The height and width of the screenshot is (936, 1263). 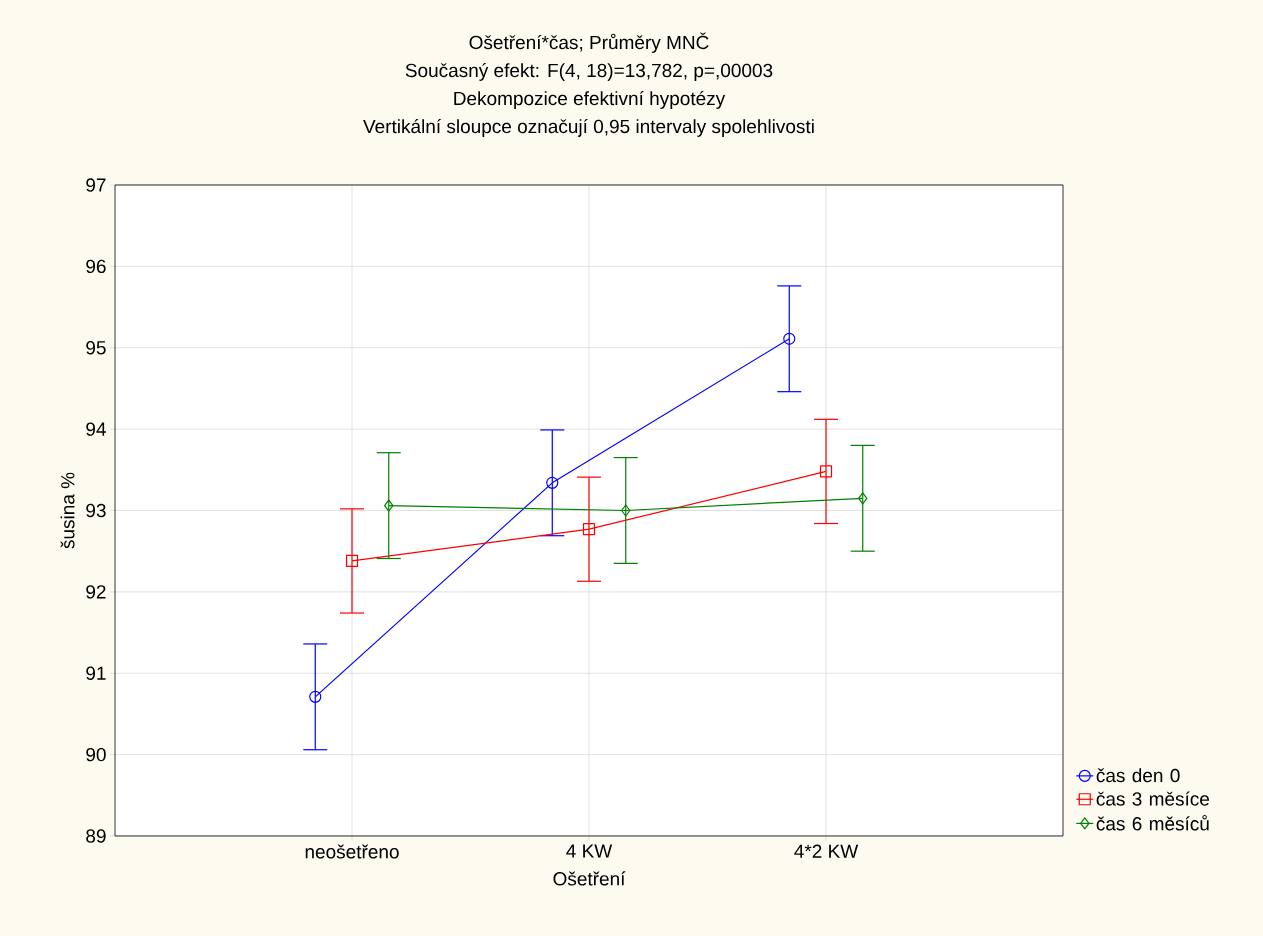 I want to click on x-tick-label: 4 KW, so click(x=589, y=851).